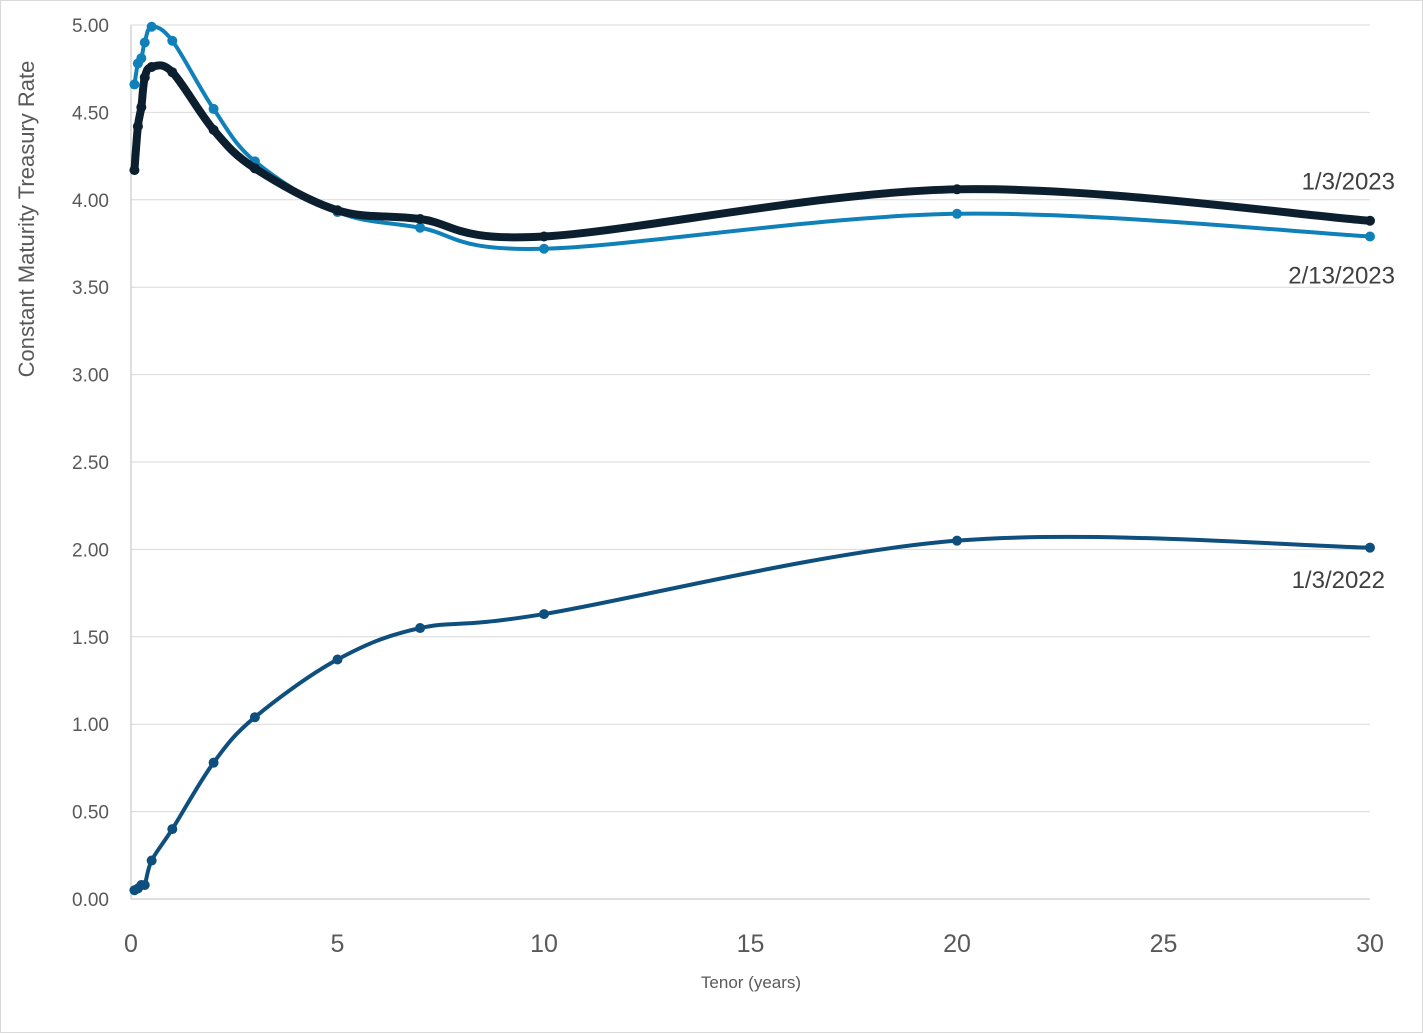  Describe the element at coordinates (90, 26) in the screenshot. I see `y-tick-label: 5.00` at that location.